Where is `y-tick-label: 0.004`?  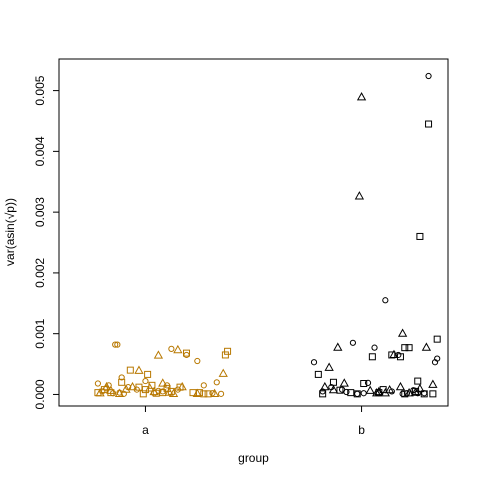
y-tick-label: 0.004 is located at coordinates (40, 151).